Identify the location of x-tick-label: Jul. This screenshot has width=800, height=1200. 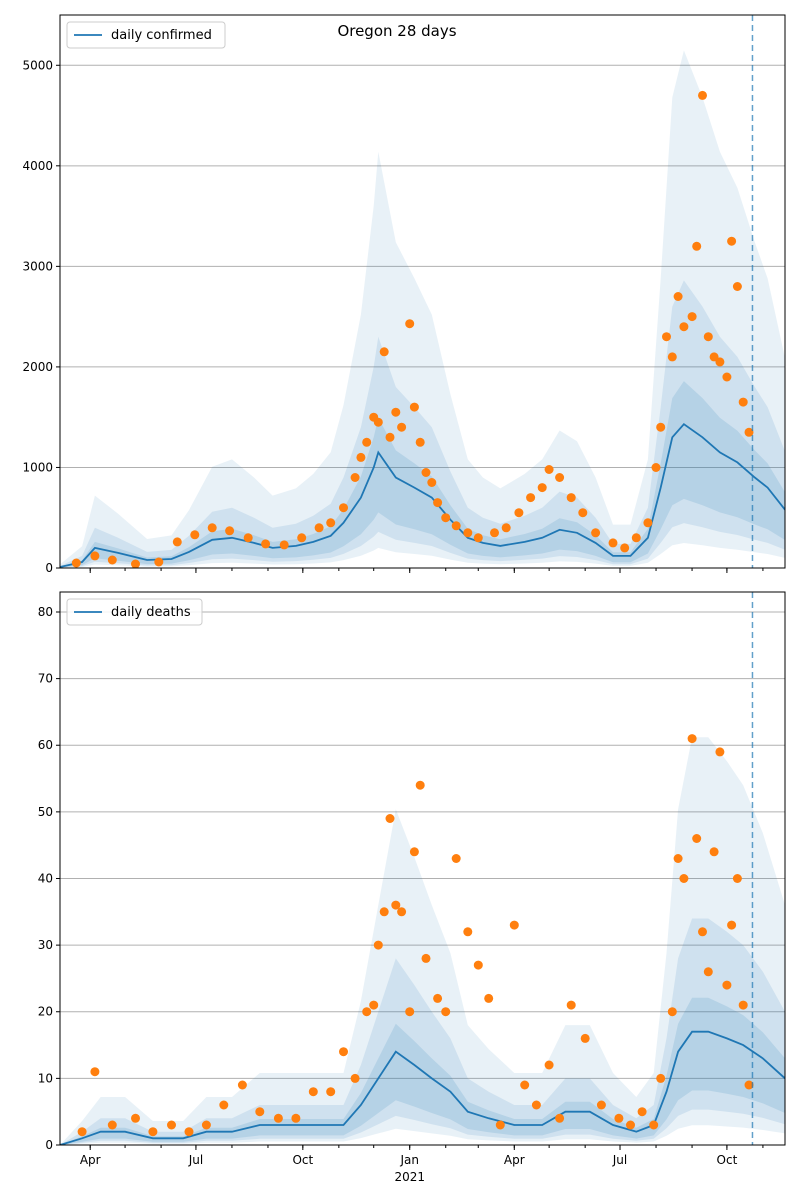
(195, 1160).